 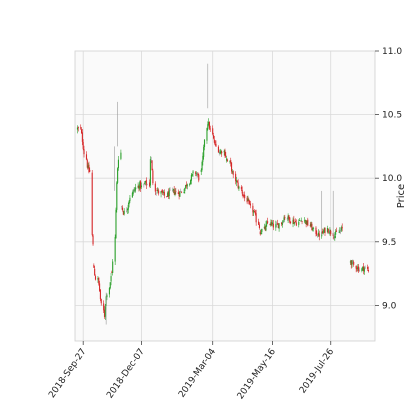 What do you see at coordinates (392, 52) in the screenshot?
I see `y-tick-label: 11.0` at bounding box center [392, 52].